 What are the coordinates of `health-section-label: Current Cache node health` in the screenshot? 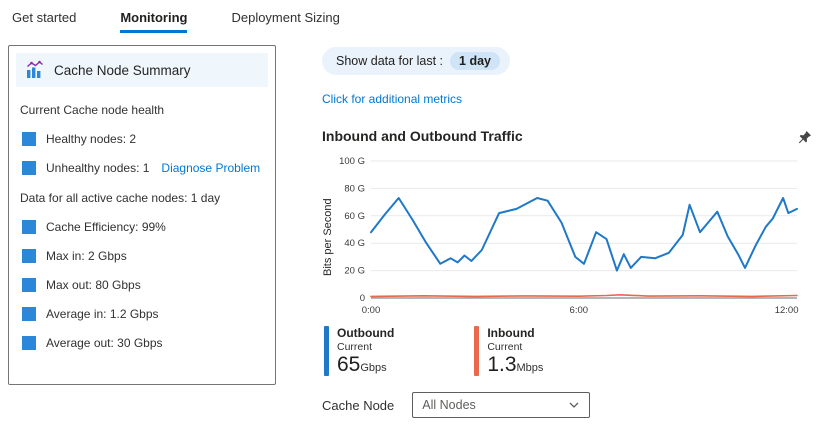 It's located at (92, 110).